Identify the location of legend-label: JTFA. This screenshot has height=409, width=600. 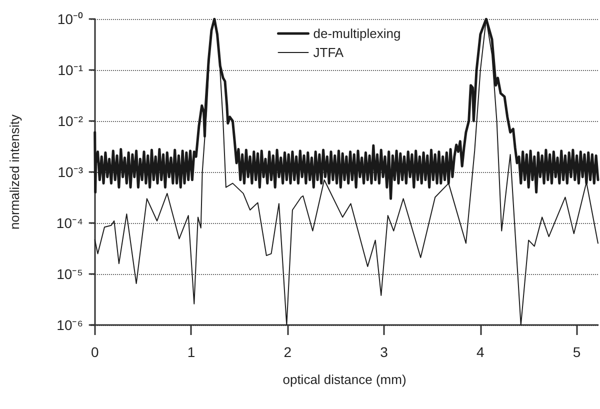
(328, 52).